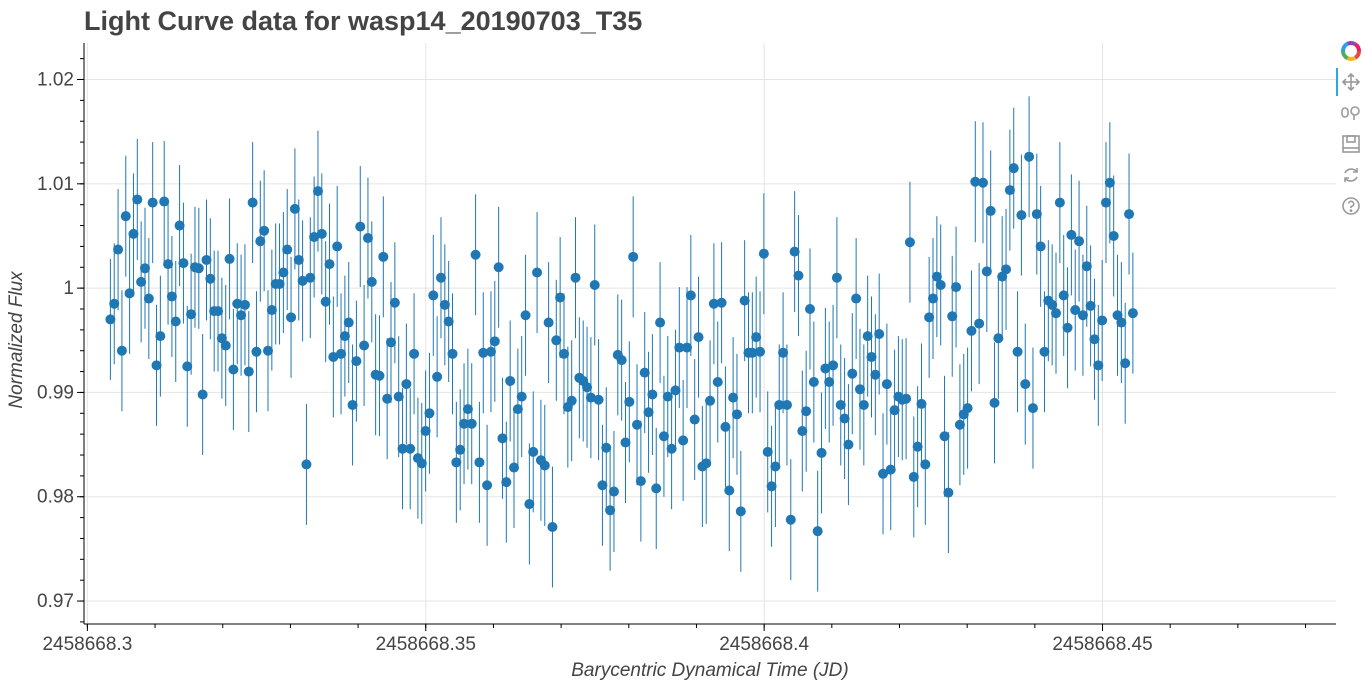 The width and height of the screenshot is (1366, 683). What do you see at coordinates (1351, 144) in the screenshot?
I see `save-icon` at bounding box center [1351, 144].